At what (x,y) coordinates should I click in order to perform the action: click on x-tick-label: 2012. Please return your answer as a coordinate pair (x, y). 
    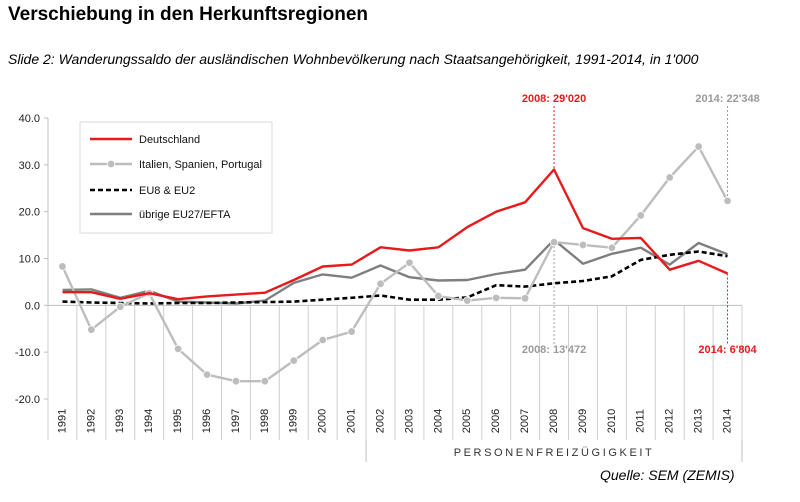
    Looking at the image, I should click on (670, 421).